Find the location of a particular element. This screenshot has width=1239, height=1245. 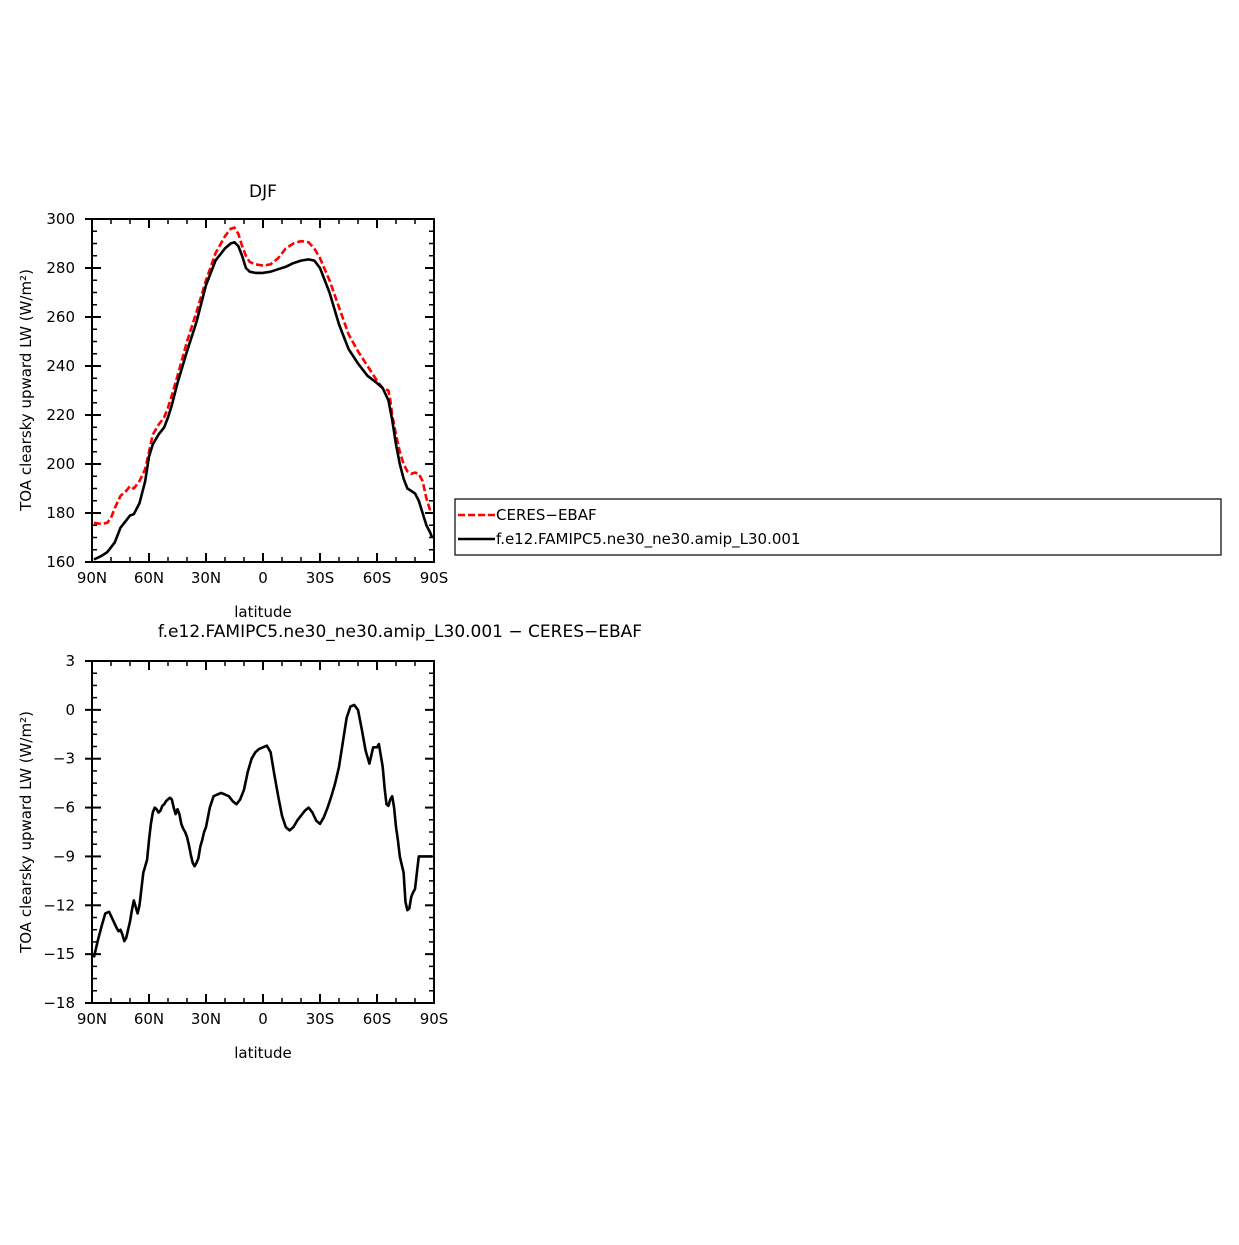

legend-entry-ceres: CERES−EBAF is located at coordinates (546, 515).